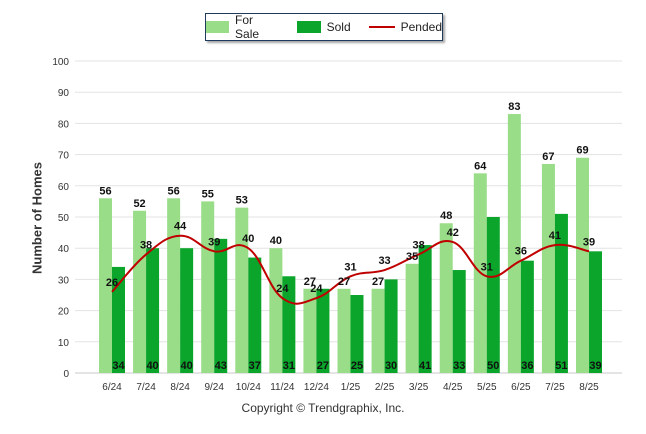 This screenshot has height=434, width=646. What do you see at coordinates (555, 387) in the screenshot?
I see `x-tick-label: 7/25` at bounding box center [555, 387].